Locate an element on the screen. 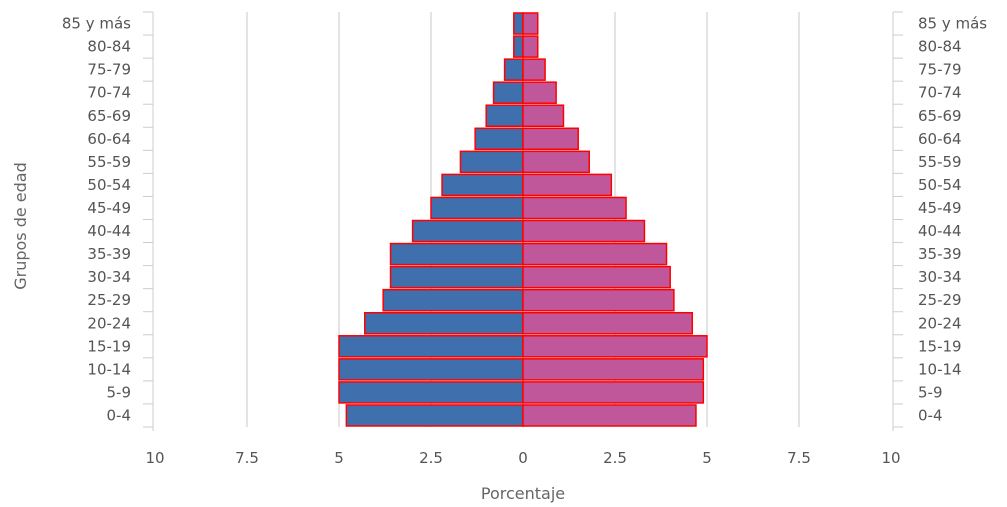 The width and height of the screenshot is (1007, 507). y-axis-title: Grupos de edad is located at coordinates (20, 226).